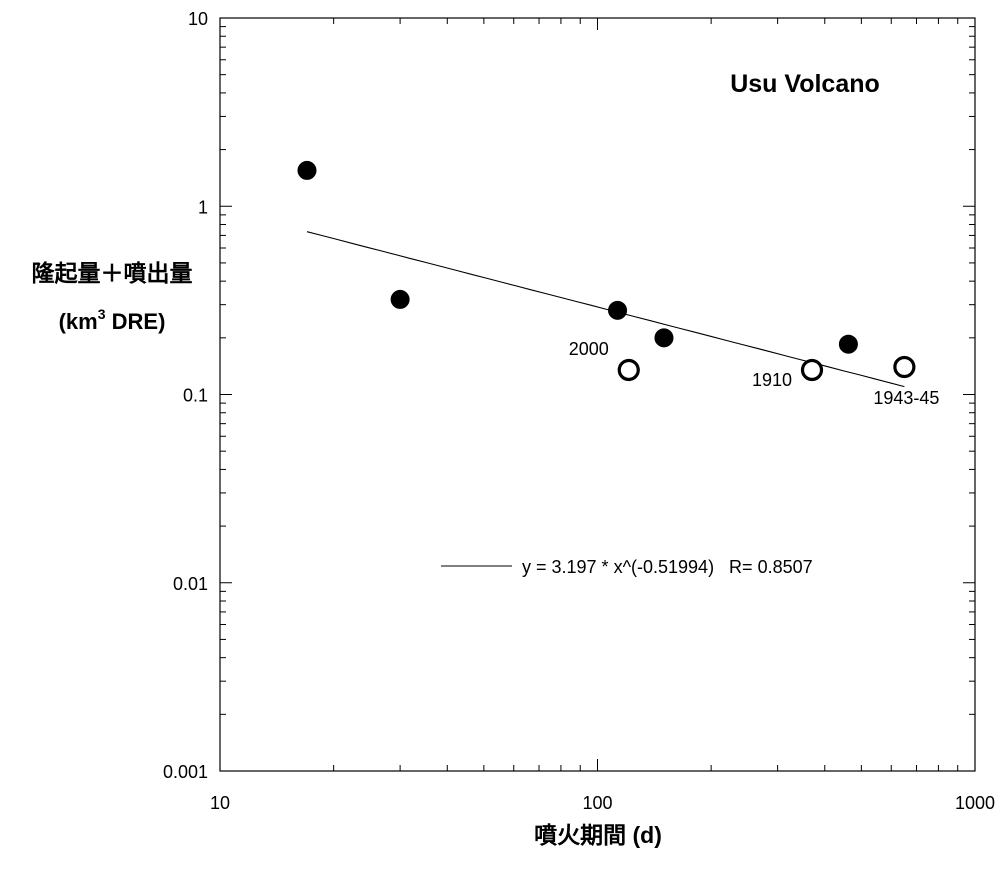  Describe the element at coordinates (102, 314) in the screenshot. I see `y-axis-label-sup: 3` at that location.